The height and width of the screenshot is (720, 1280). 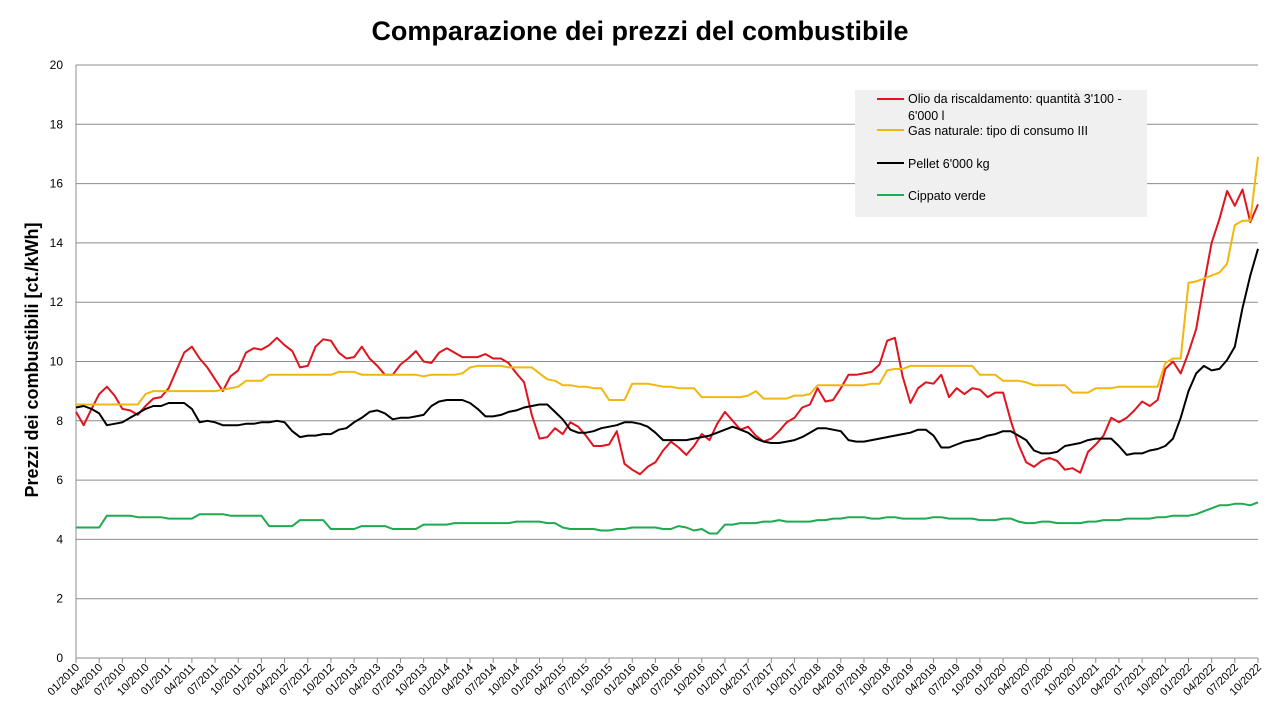 I want to click on legend-label-heating-oil: Olio da riscaldamento: quantità 3'100 -, so click(x=1015, y=99).